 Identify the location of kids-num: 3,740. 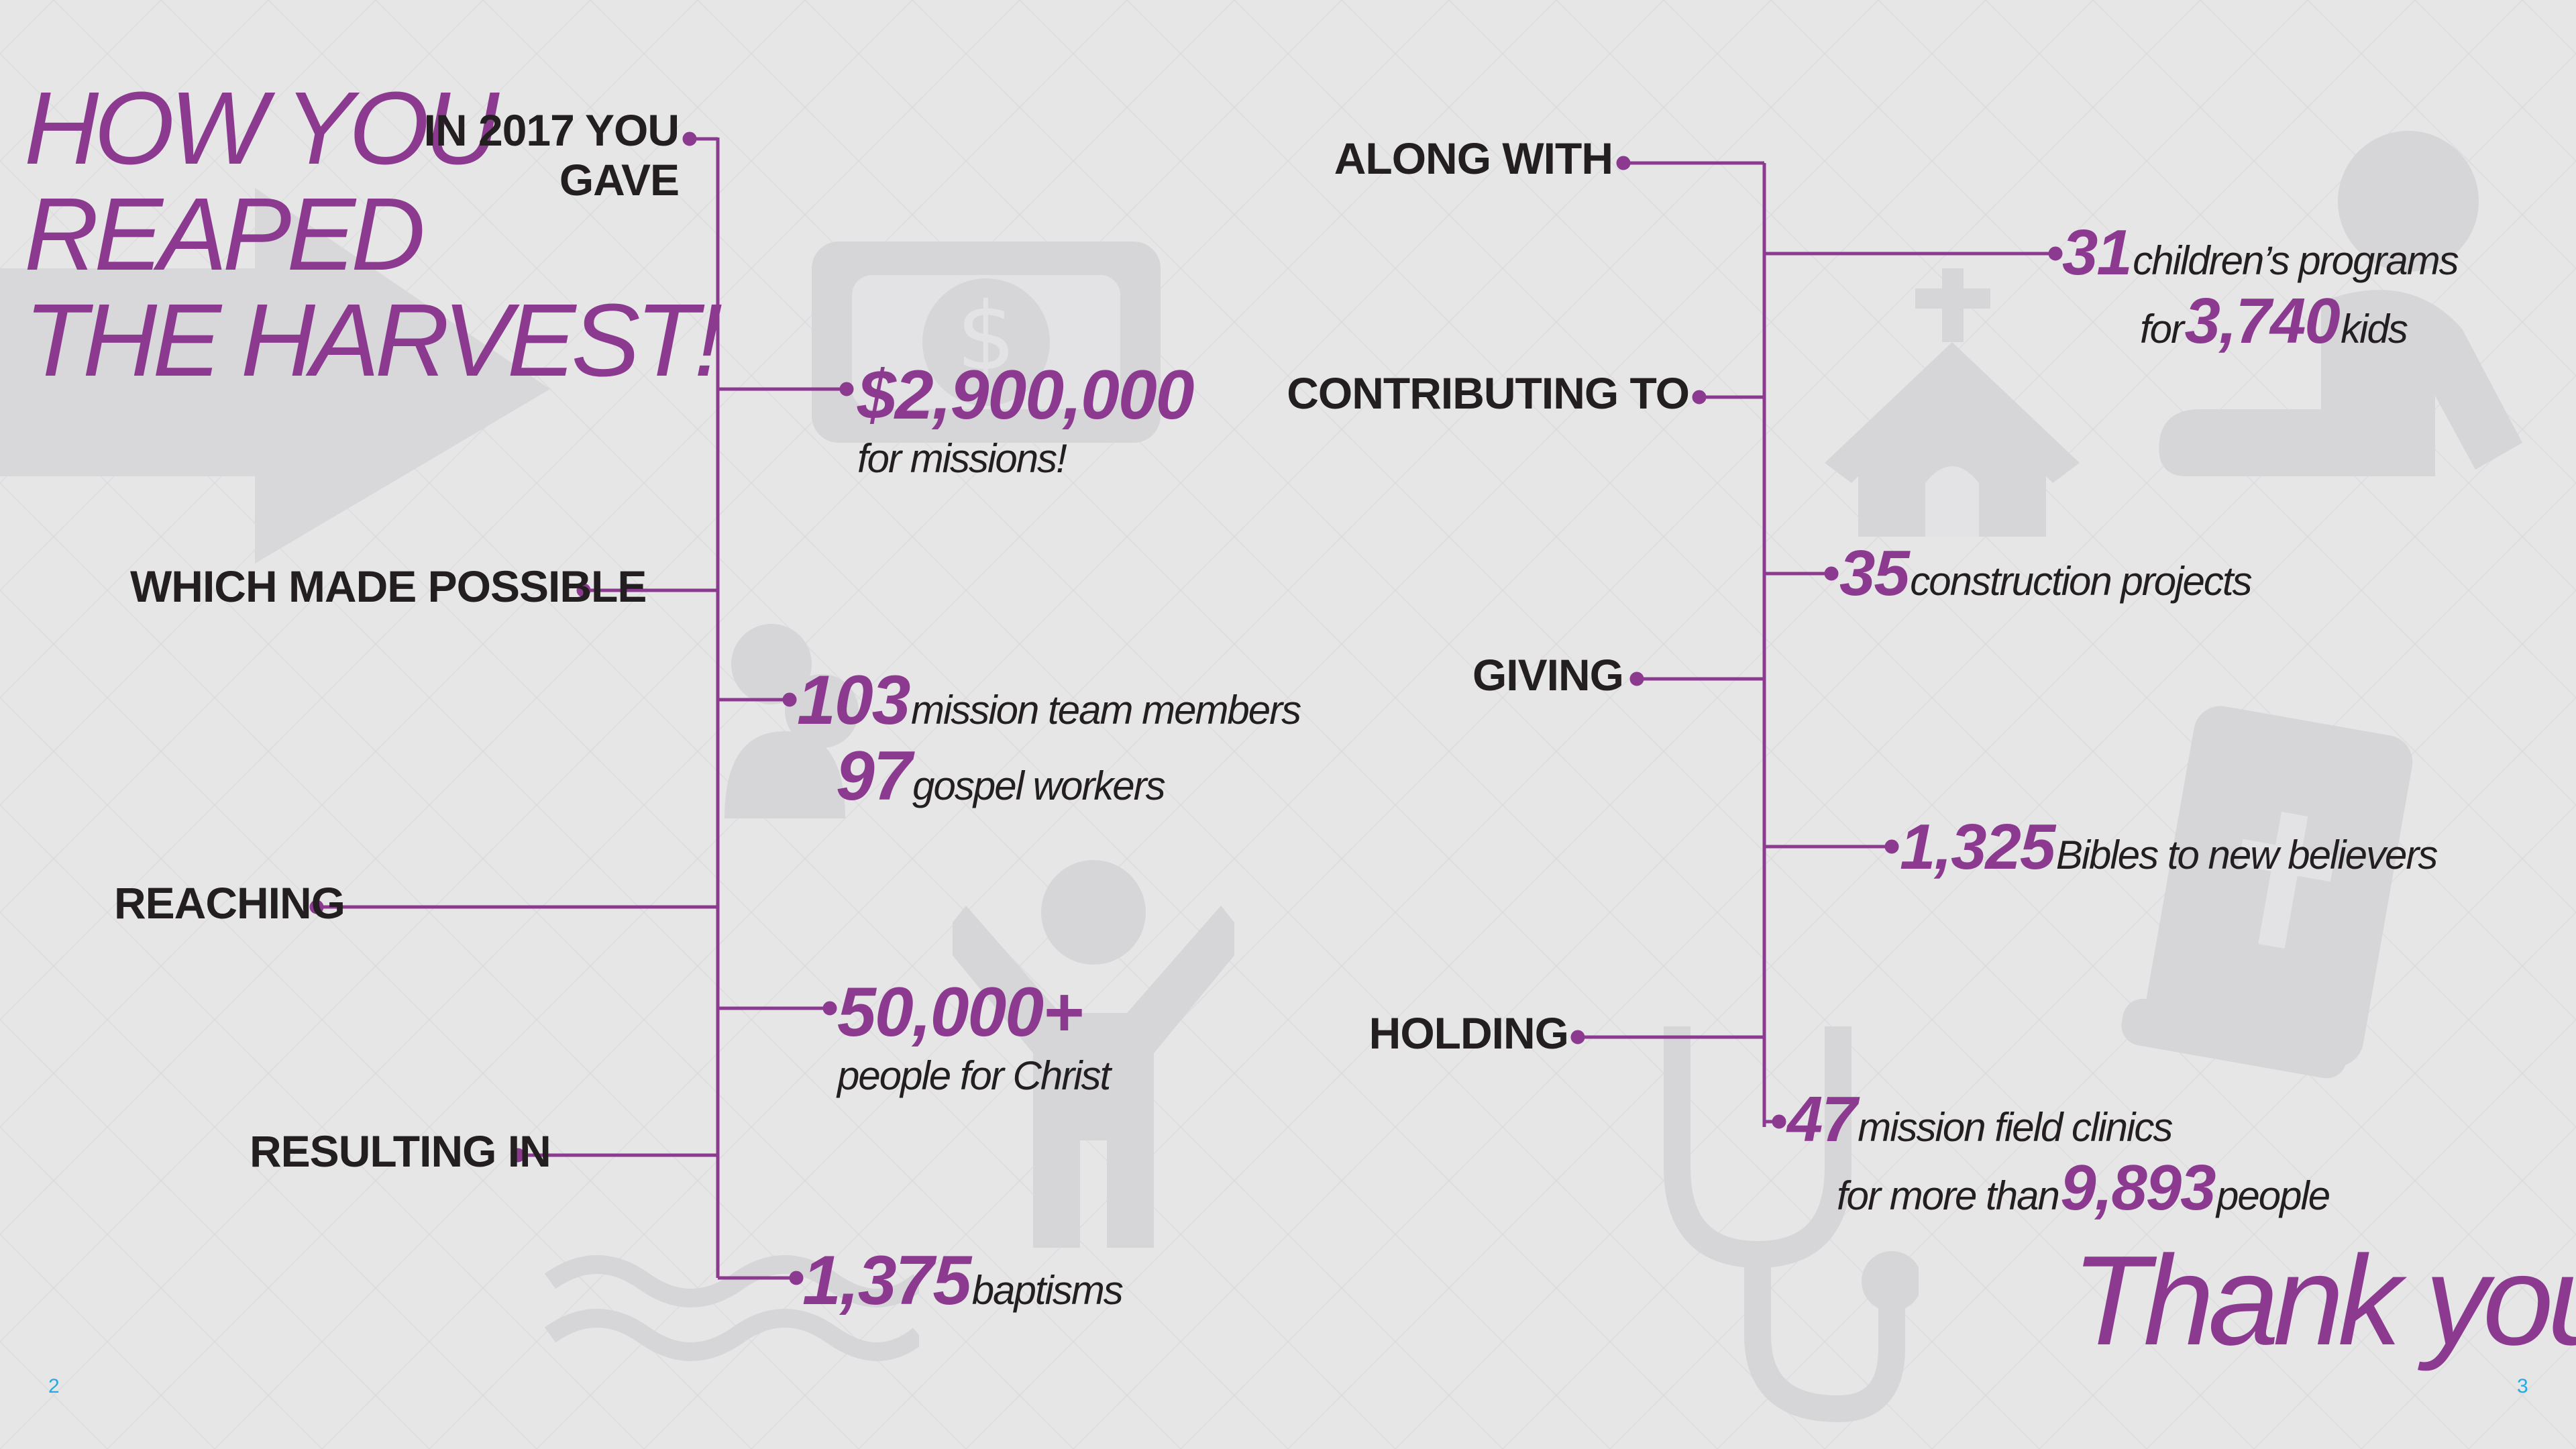
(2262, 321).